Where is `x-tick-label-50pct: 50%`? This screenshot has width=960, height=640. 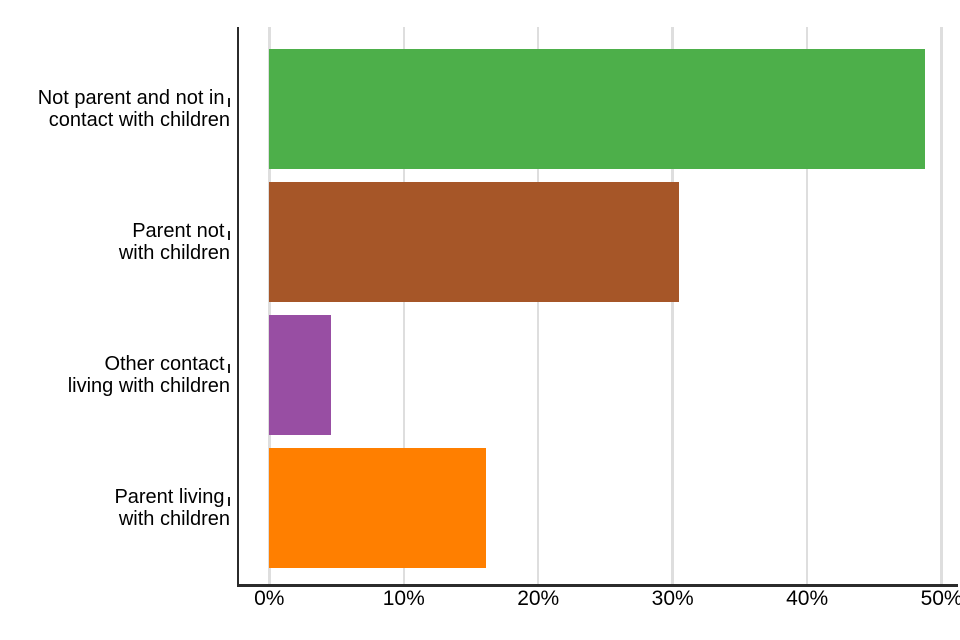
x-tick-label-50pct: 50% is located at coordinates (940, 598).